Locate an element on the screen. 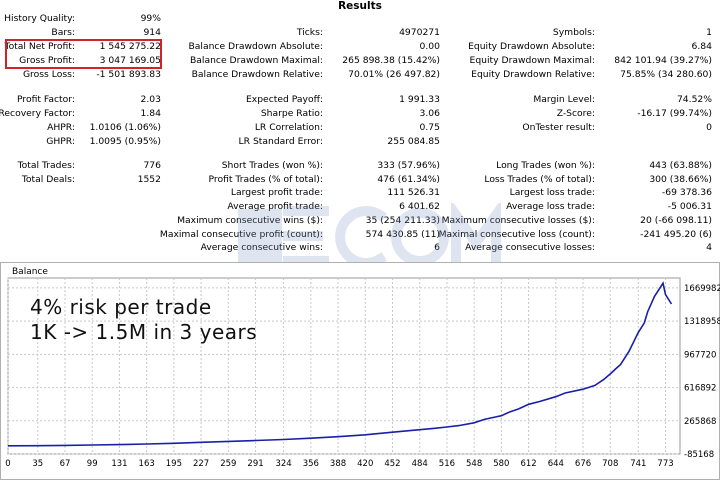 This screenshot has height=484, width=720. stat-col2-value: 0.00 is located at coordinates (429, 46).